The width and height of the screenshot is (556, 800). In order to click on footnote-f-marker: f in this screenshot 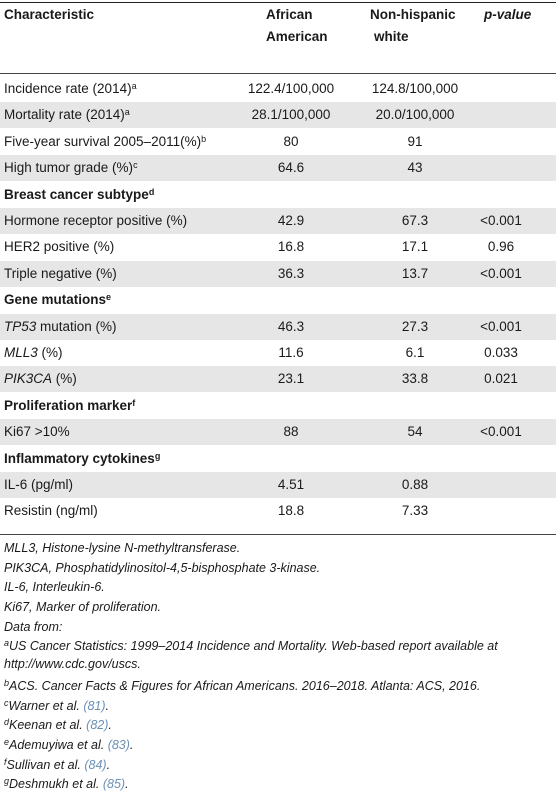, I will do `click(5, 762)`.